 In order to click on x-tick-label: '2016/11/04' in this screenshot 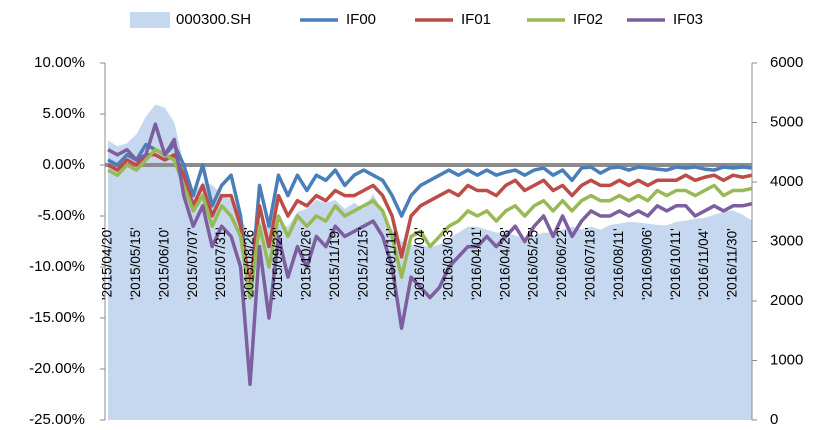, I will do `click(703, 264)`.